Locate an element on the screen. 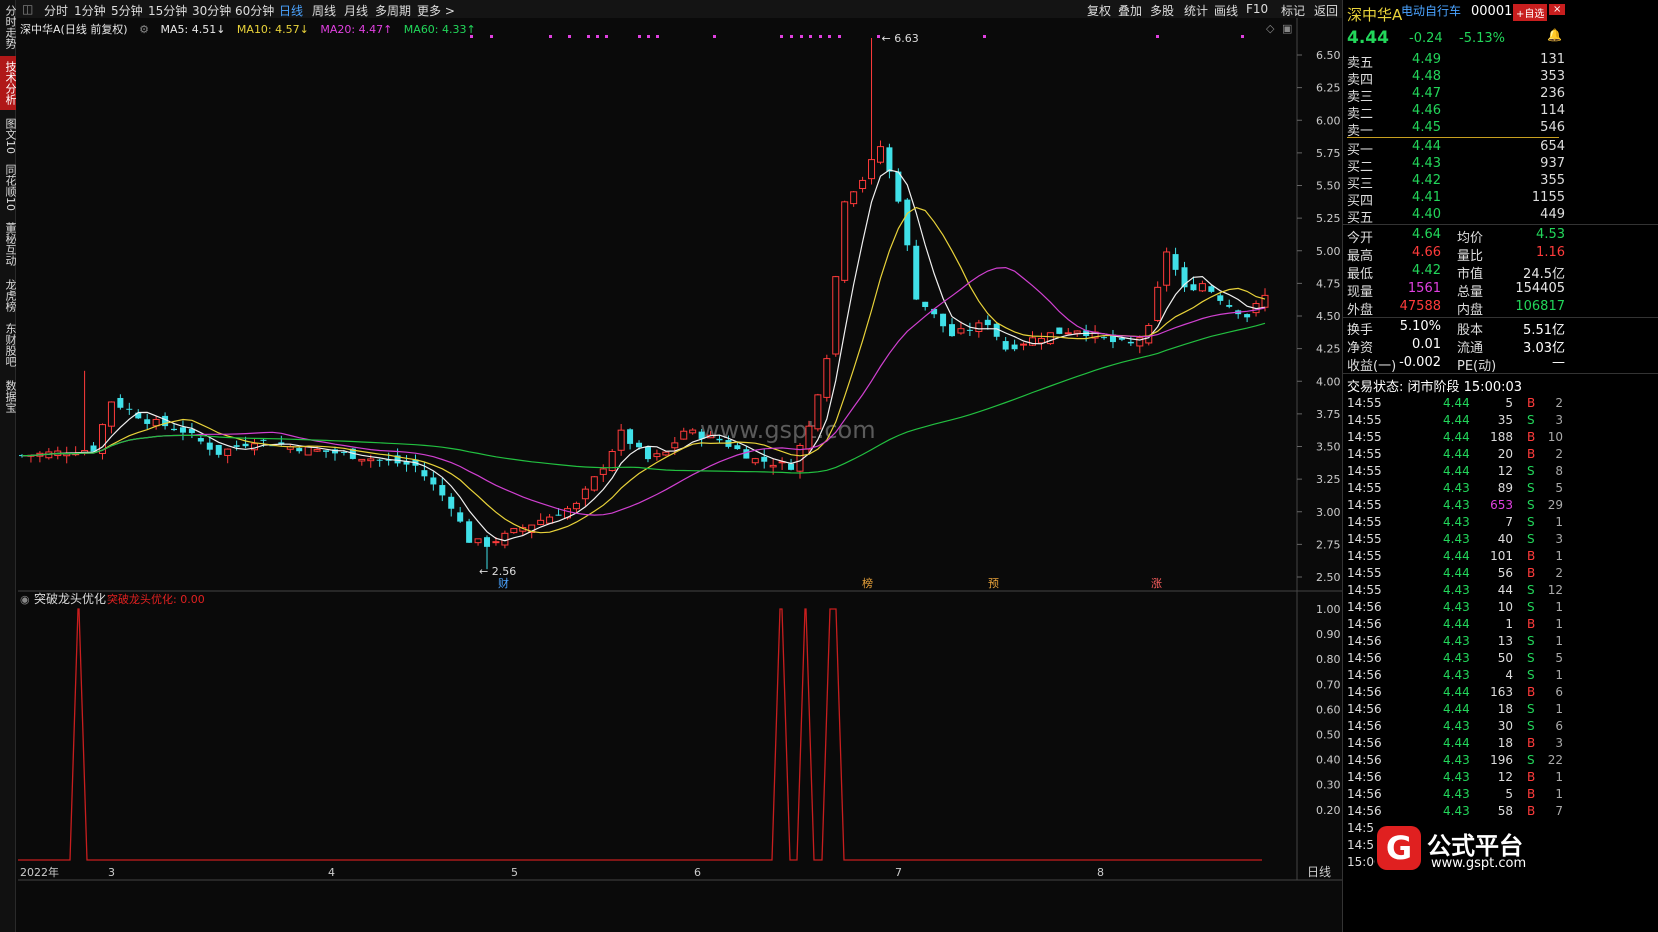 This screenshot has height=932, width=1658. left-tab-5: 龙虎榜 is located at coordinates (10, 295).